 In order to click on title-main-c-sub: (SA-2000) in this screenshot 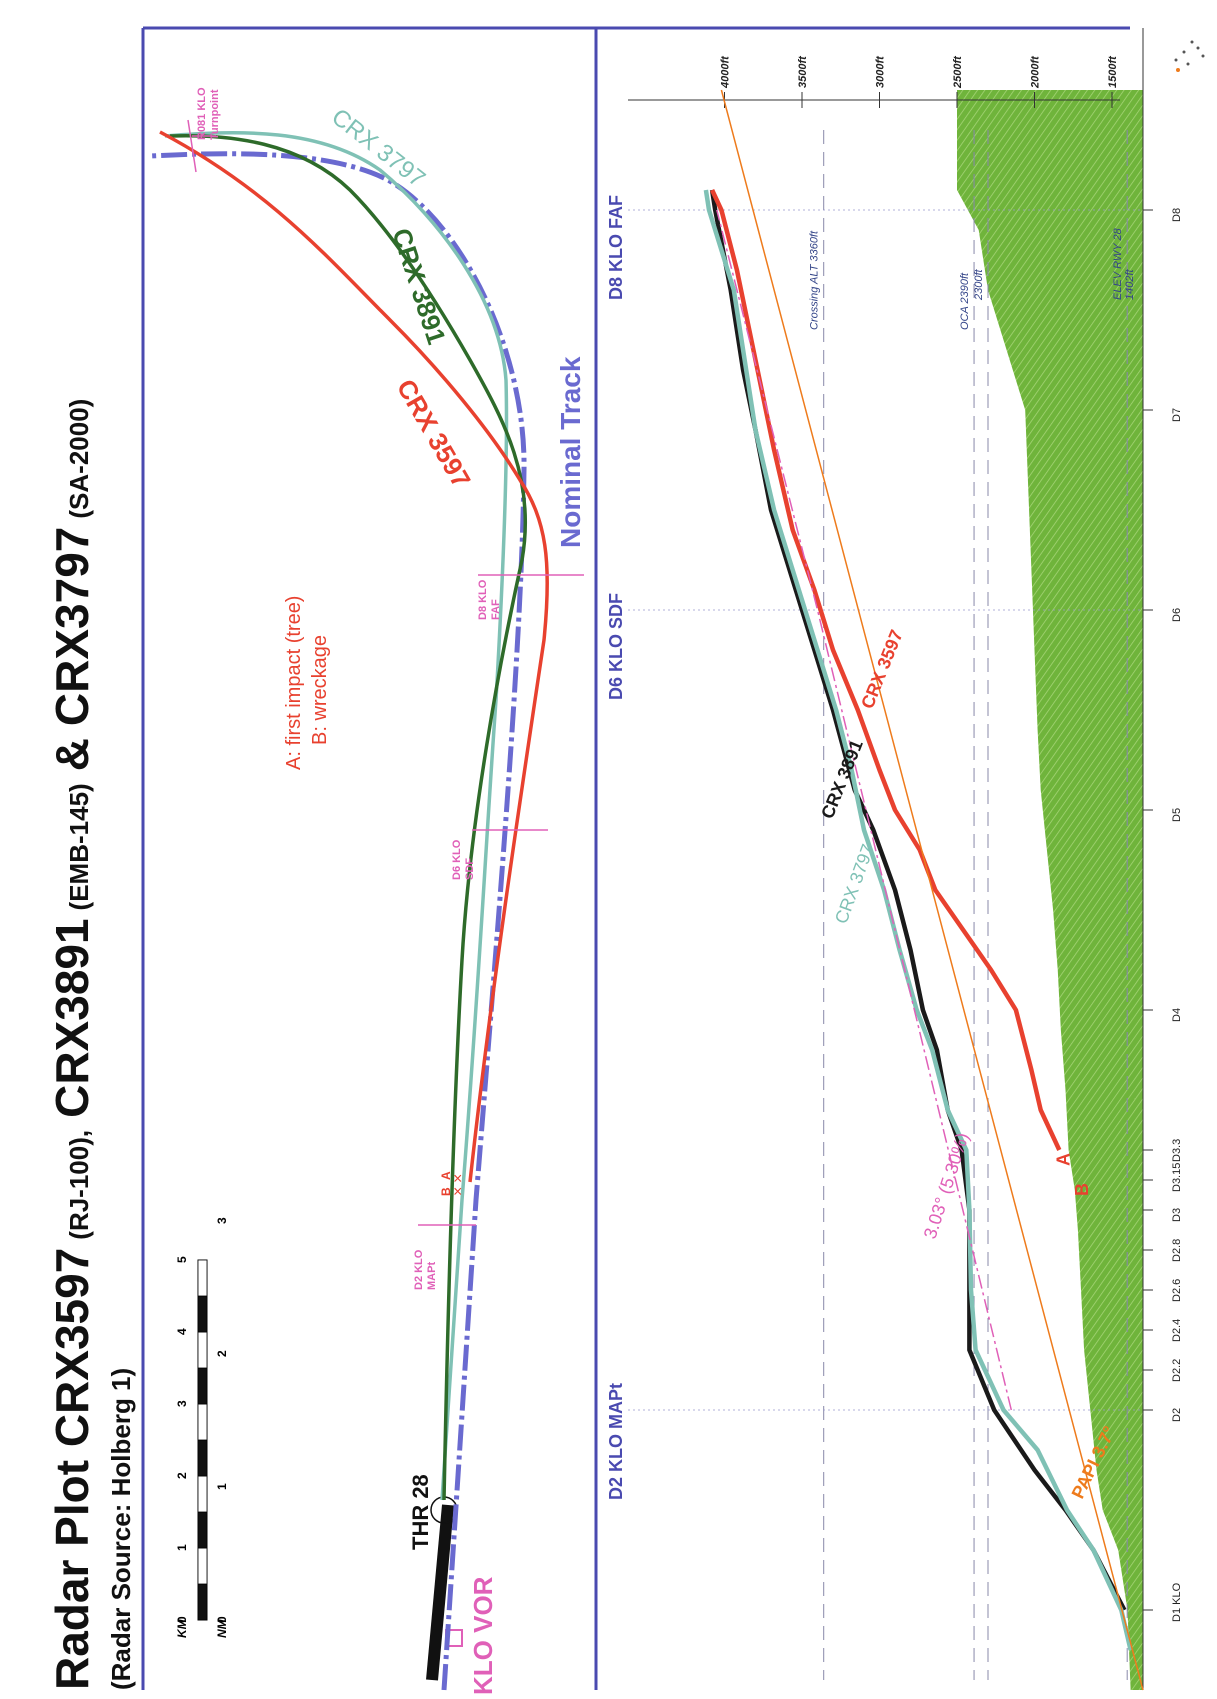, I will do `click(79, 459)`.